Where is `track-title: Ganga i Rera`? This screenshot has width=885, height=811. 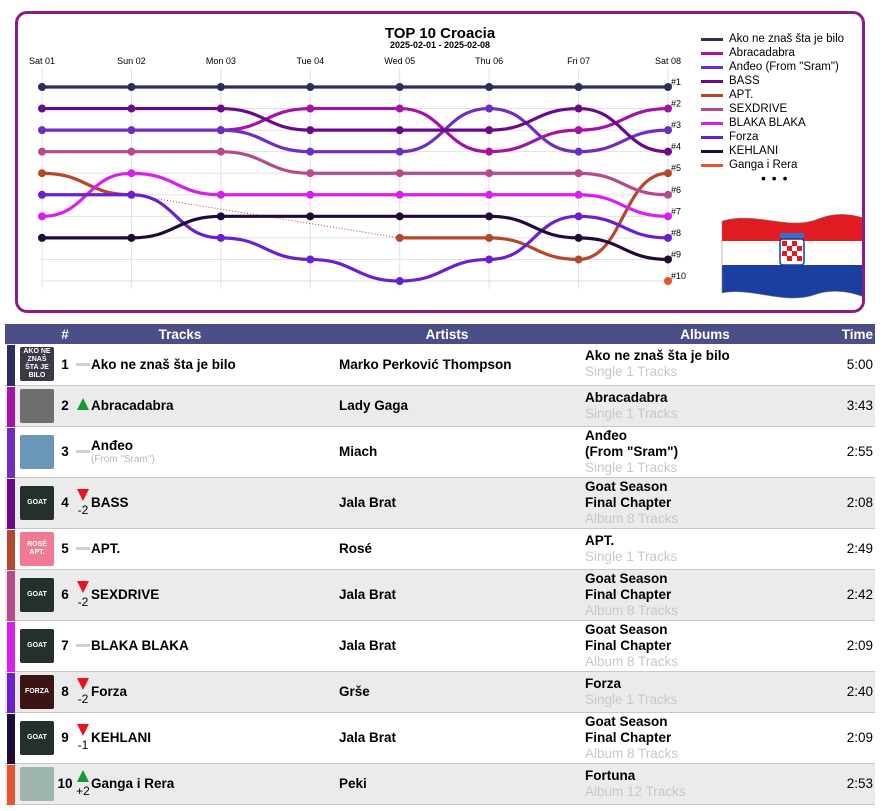 track-title: Ganga i Rera is located at coordinates (133, 783).